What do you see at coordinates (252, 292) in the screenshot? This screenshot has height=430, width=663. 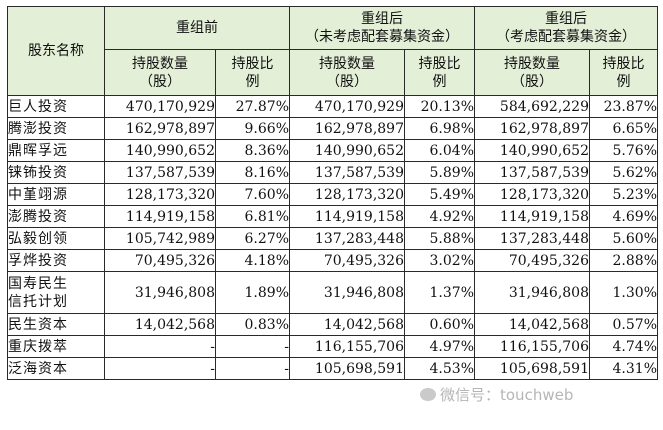 I see `ratio-cell: 1.89%` at bounding box center [252, 292].